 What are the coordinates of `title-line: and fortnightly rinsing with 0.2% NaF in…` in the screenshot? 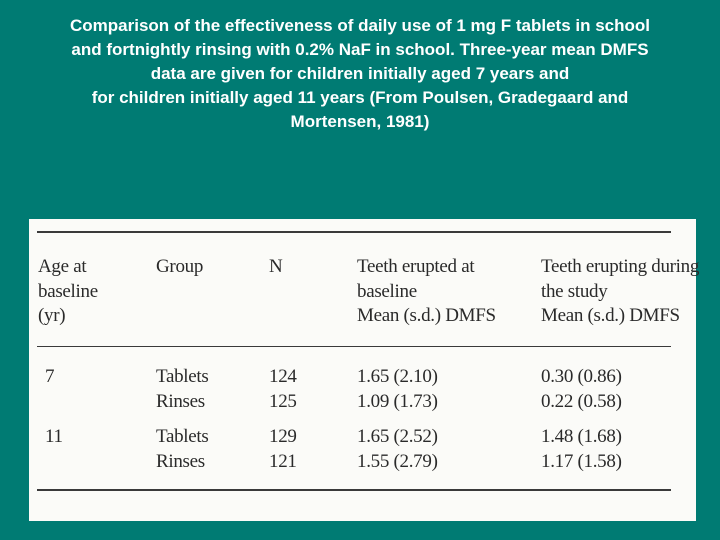 It's located at (360, 49).